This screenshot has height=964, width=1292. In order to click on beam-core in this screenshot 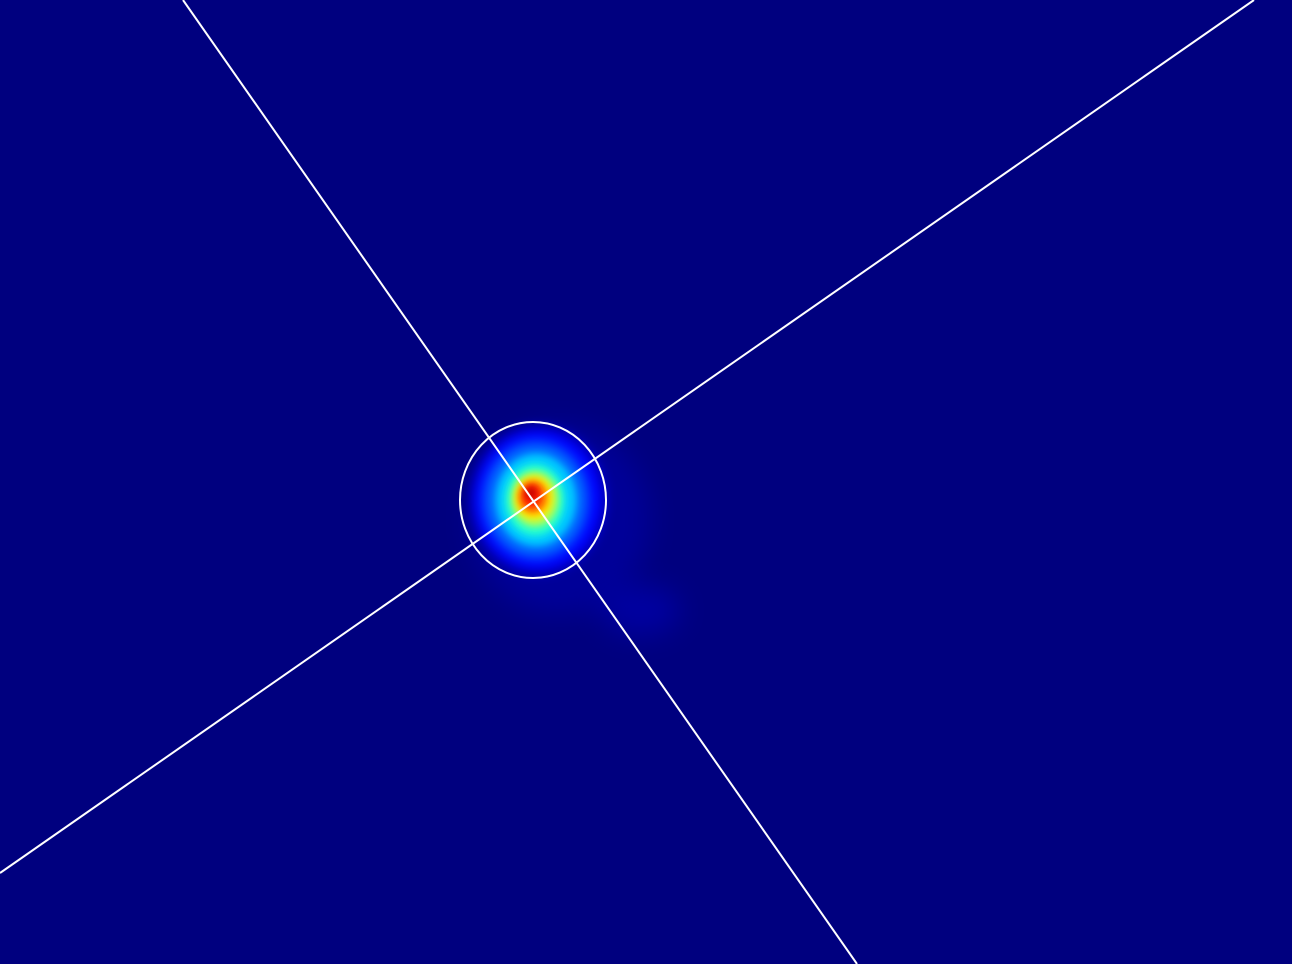, I will do `click(531, 493)`.